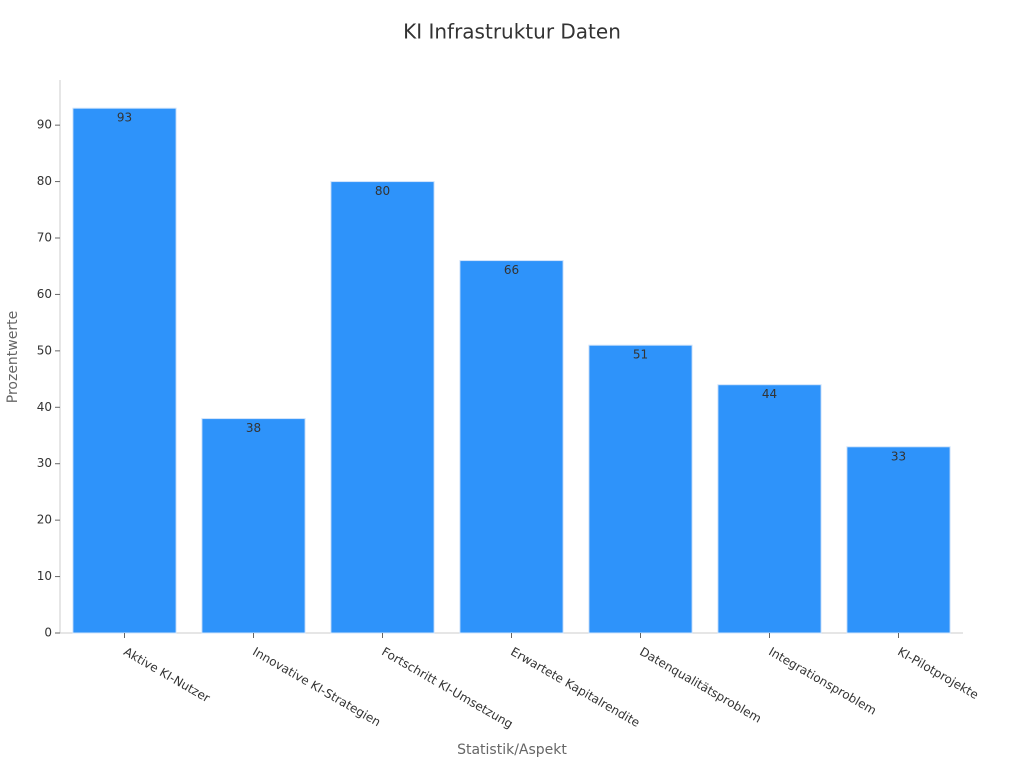 Image resolution: width=1024 pixels, height=768 pixels. What do you see at coordinates (938, 674) in the screenshot?
I see `x-tick-label: KI-Pilotprojekte` at bounding box center [938, 674].